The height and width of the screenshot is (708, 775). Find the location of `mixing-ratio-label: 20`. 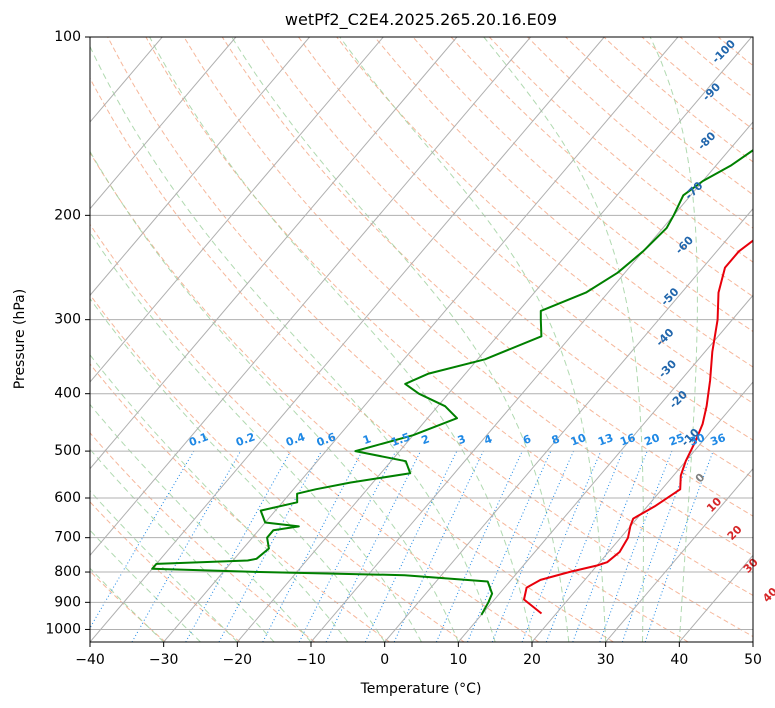

mixing-ratio-label: 20 is located at coordinates (652, 440).